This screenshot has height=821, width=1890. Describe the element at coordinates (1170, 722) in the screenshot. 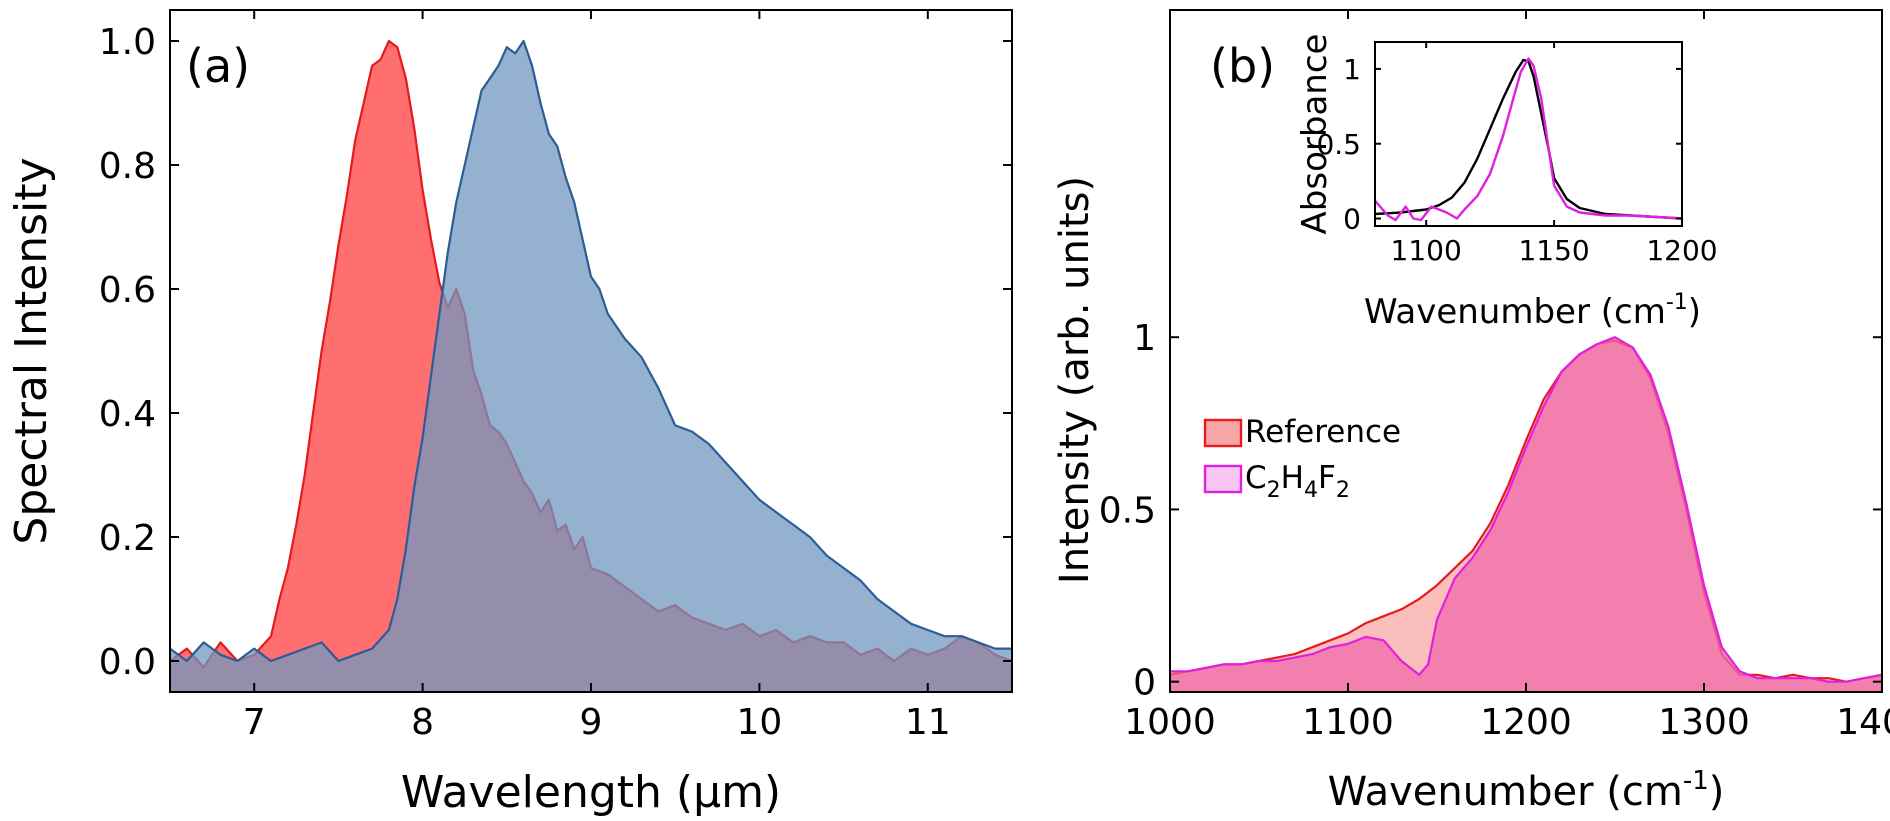

I see `x-tick-label: 1000` at that location.